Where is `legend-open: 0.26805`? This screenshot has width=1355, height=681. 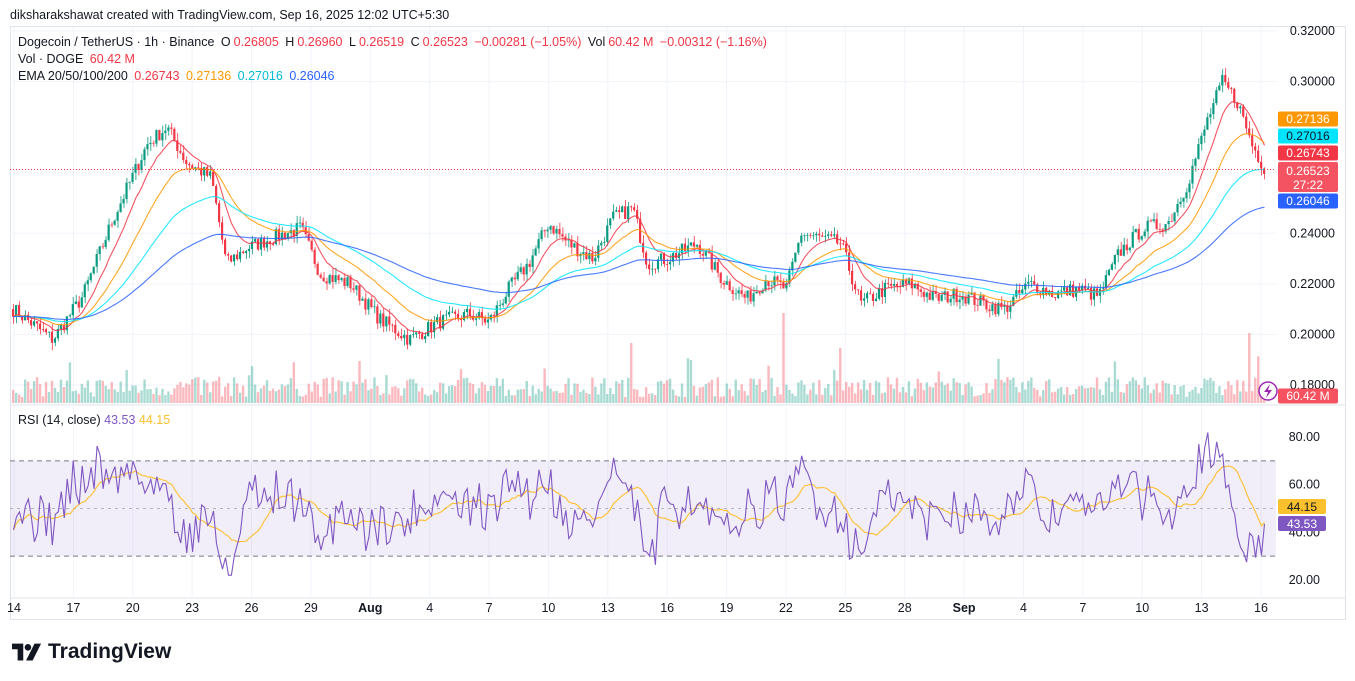
legend-open: 0.26805 is located at coordinates (256, 42).